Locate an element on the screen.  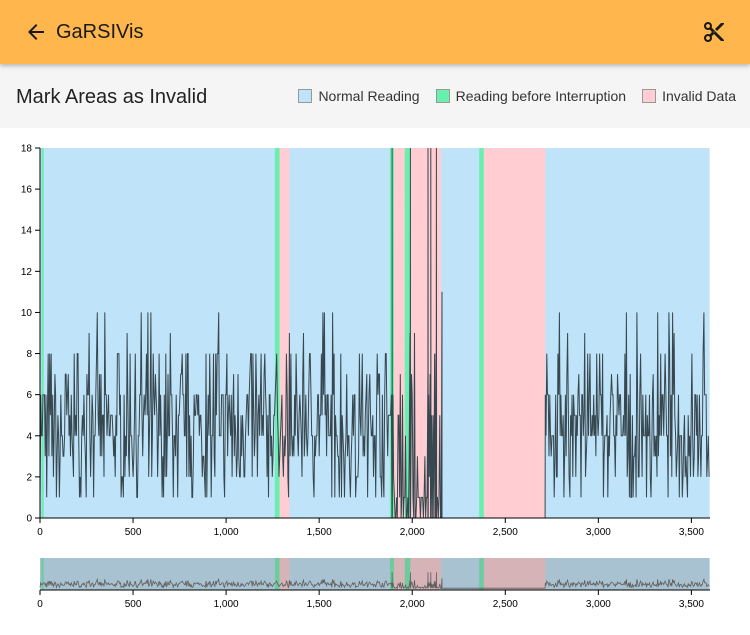
x-tick-label-2500: 2,500 is located at coordinates (505, 532).